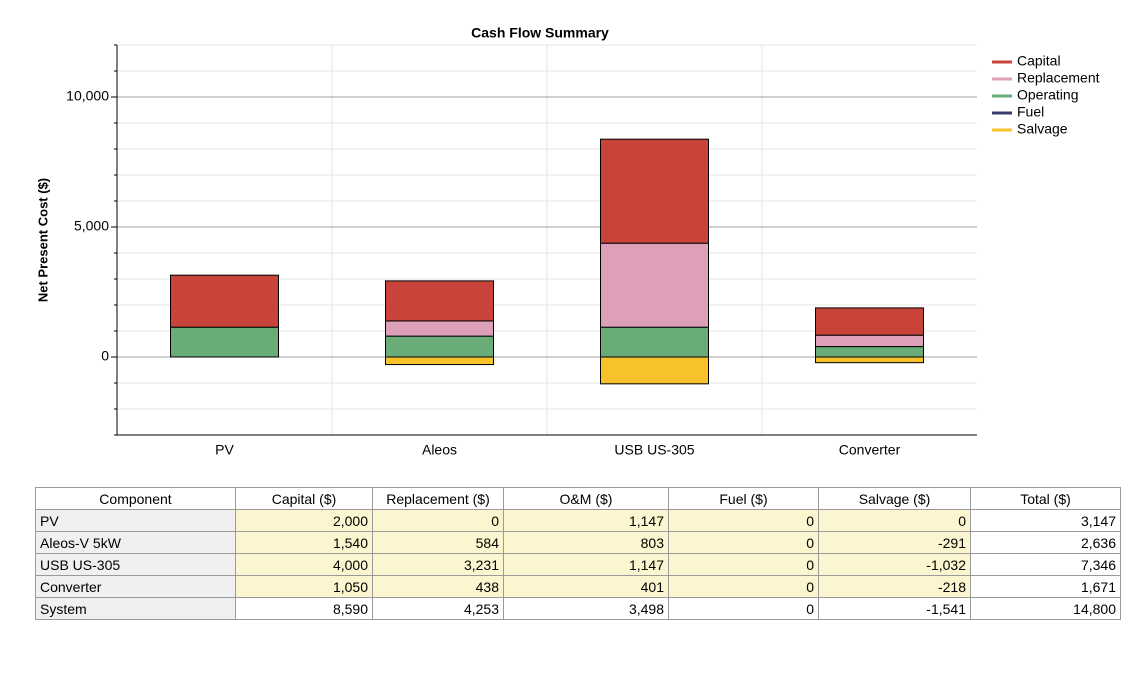  What do you see at coordinates (1045, 564) in the screenshot?
I see `table-cell: 7,346` at bounding box center [1045, 564].